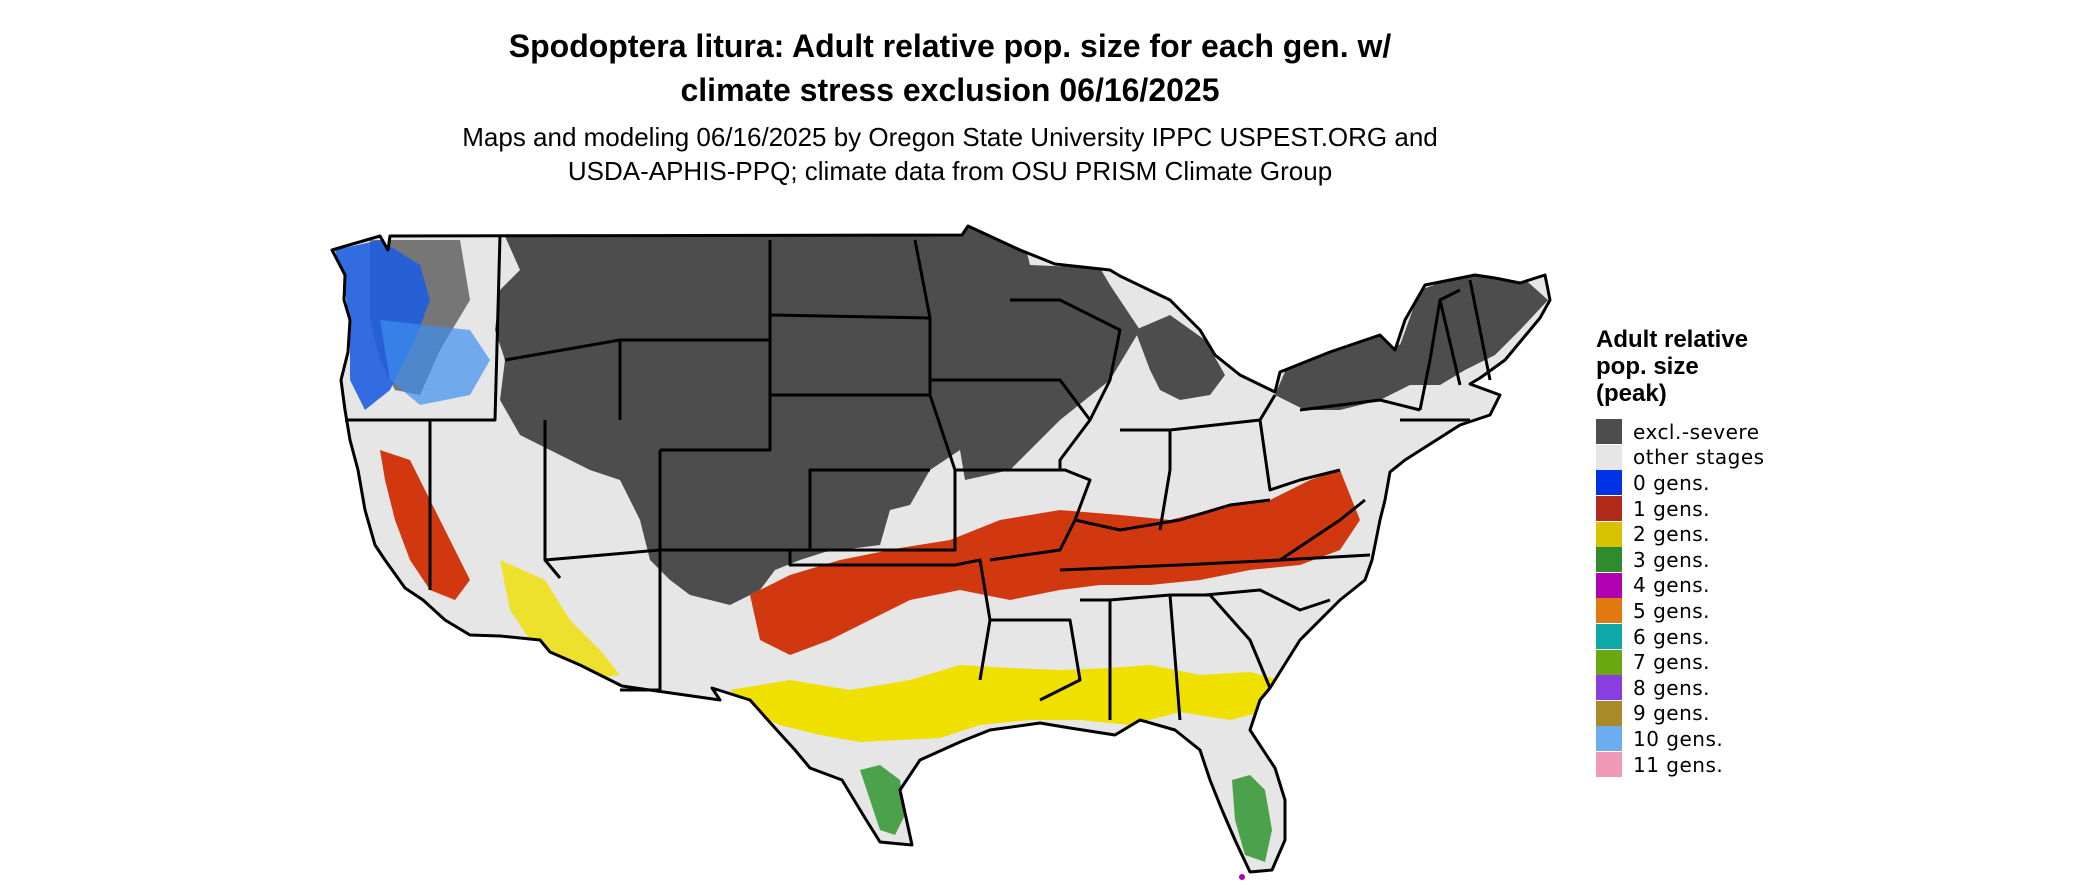 The image size is (2100, 892). What do you see at coordinates (1005, 703) in the screenshot?
I see `two-gens-band-gulf` at bounding box center [1005, 703].